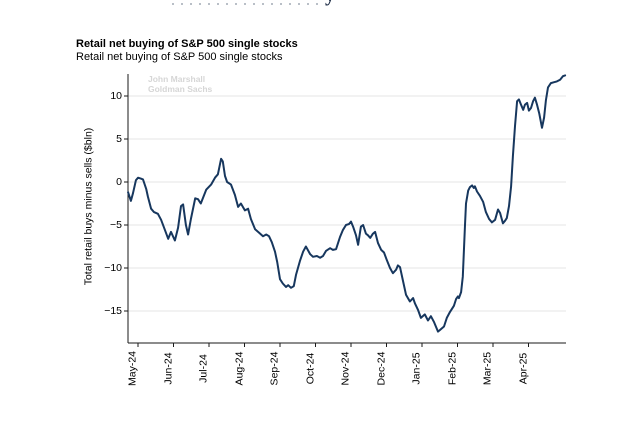 This screenshot has height=440, width=634. What do you see at coordinates (180, 88) in the screenshot?
I see `watermark-line2: Goldman Sachs` at bounding box center [180, 88].